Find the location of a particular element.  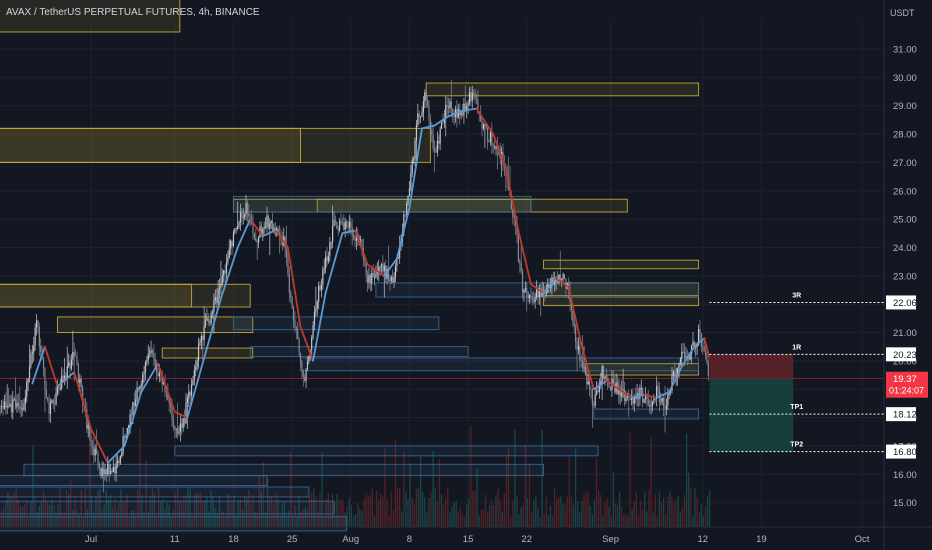

price-tick-label: 24.00 is located at coordinates (905, 248).